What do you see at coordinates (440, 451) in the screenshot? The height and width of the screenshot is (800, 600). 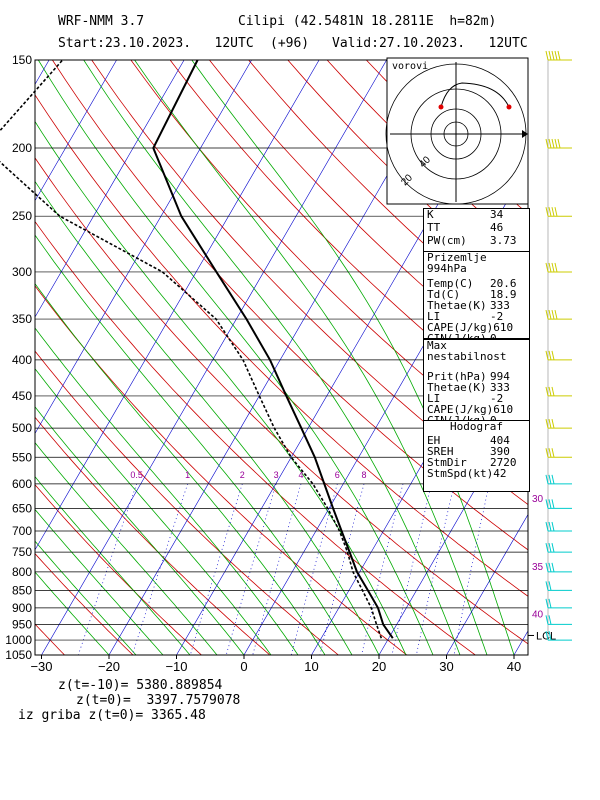 I see `info-label: SREH` at bounding box center [440, 451].